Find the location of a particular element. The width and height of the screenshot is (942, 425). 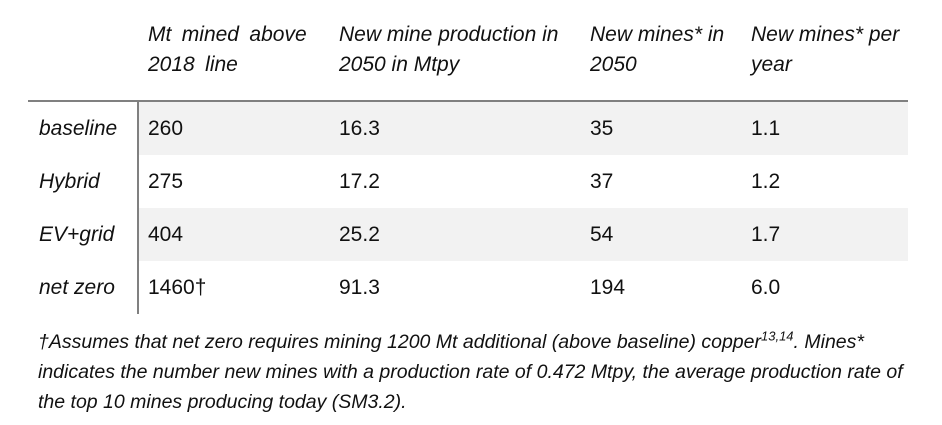

row-label: Hybrid is located at coordinates (83, 181).